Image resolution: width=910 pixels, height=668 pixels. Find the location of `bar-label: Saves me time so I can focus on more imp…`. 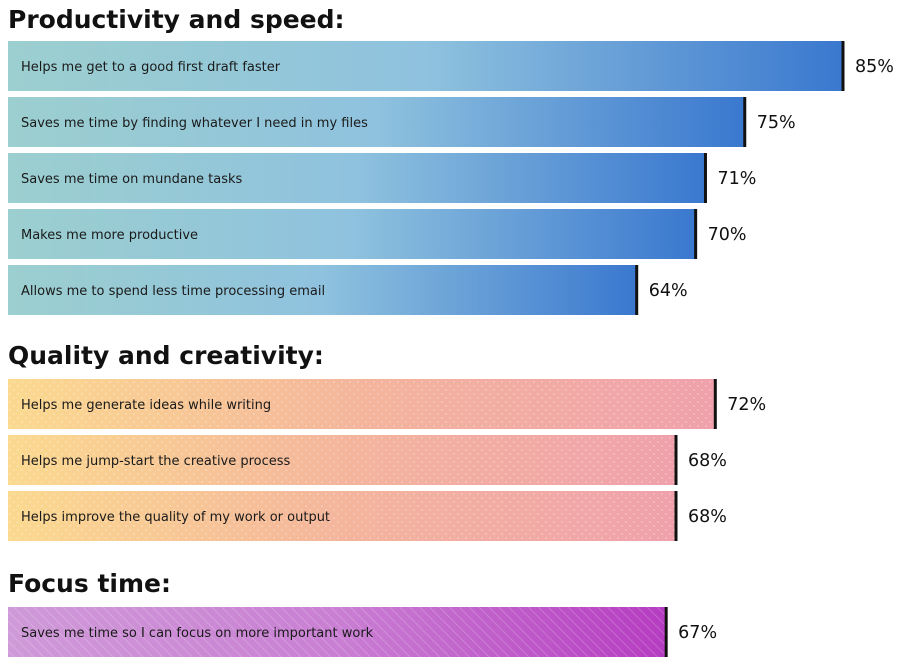

bar-label: Saves me time so I can focus on more imp… is located at coordinates (197, 633).